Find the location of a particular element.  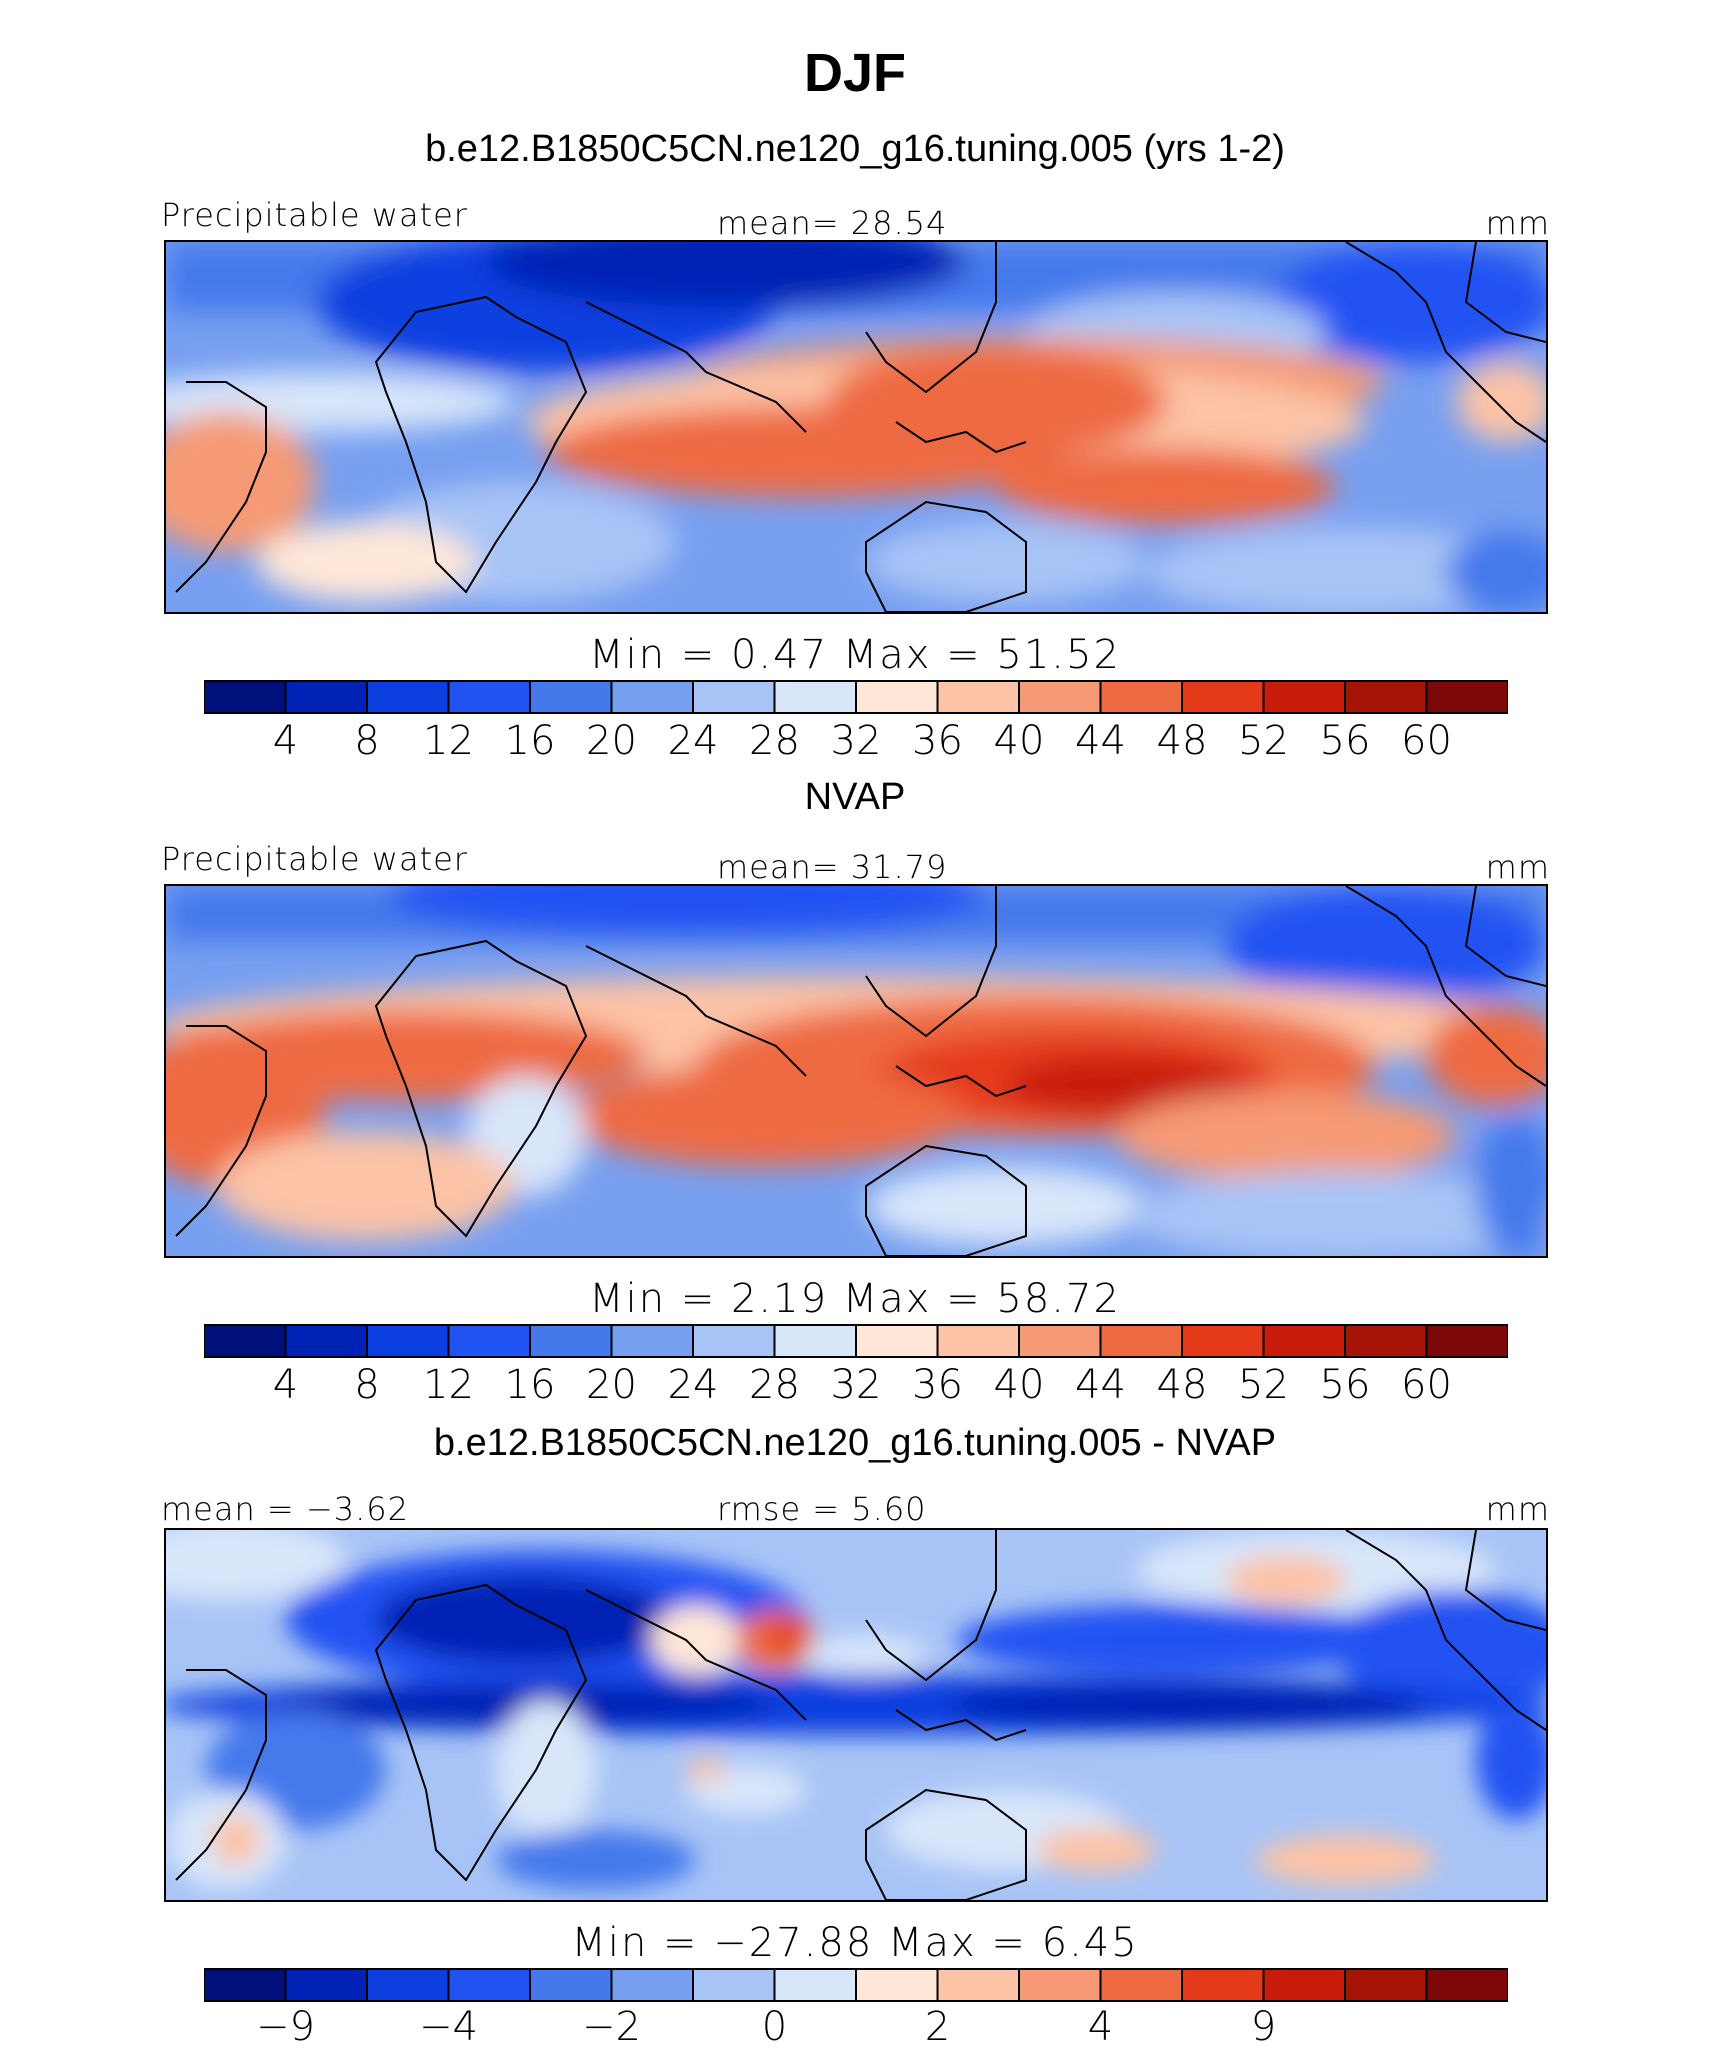

panel-3-mean-label: mean = −3.62 is located at coordinates (285, 1509).